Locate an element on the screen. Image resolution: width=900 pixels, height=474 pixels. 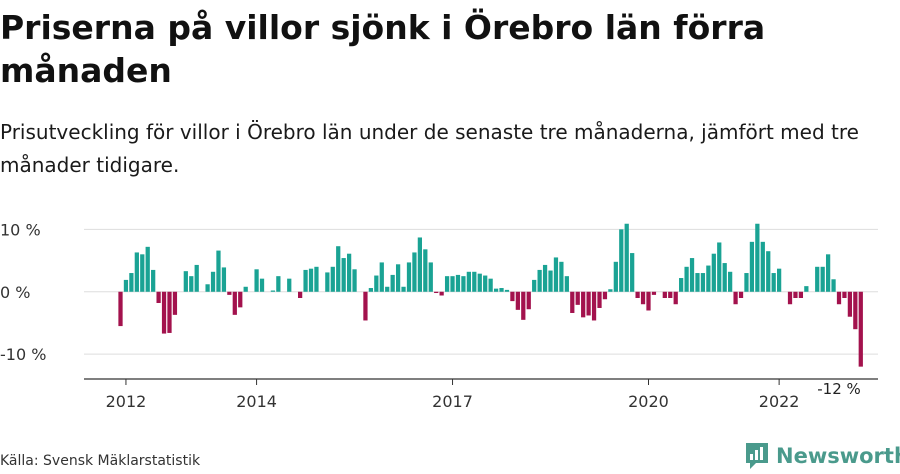
x-tick-label: 2012 is located at coordinates (126, 401).